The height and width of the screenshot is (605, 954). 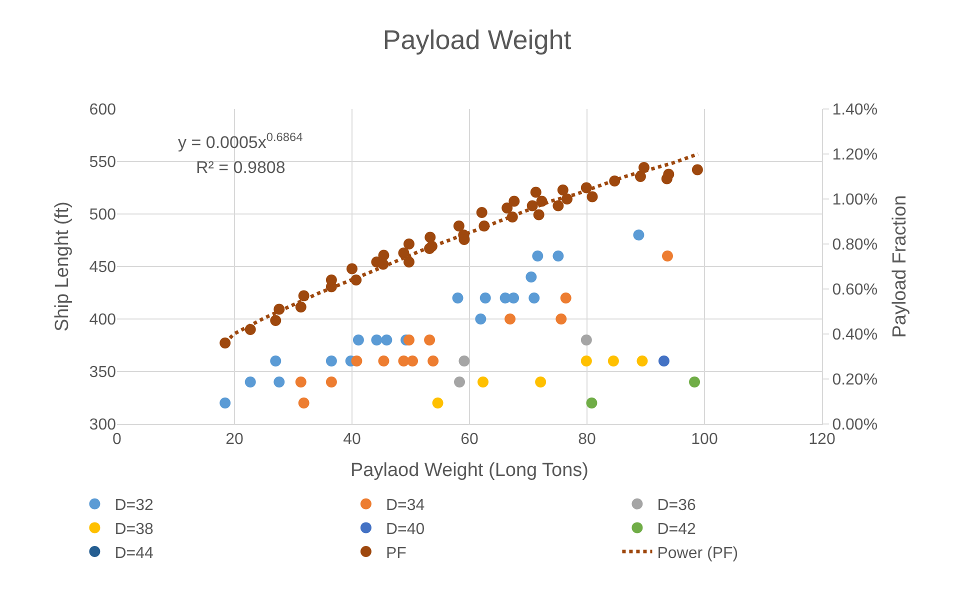 What do you see at coordinates (855, 335) in the screenshot?
I see `y2-tick-label: 0.40%` at bounding box center [855, 335].